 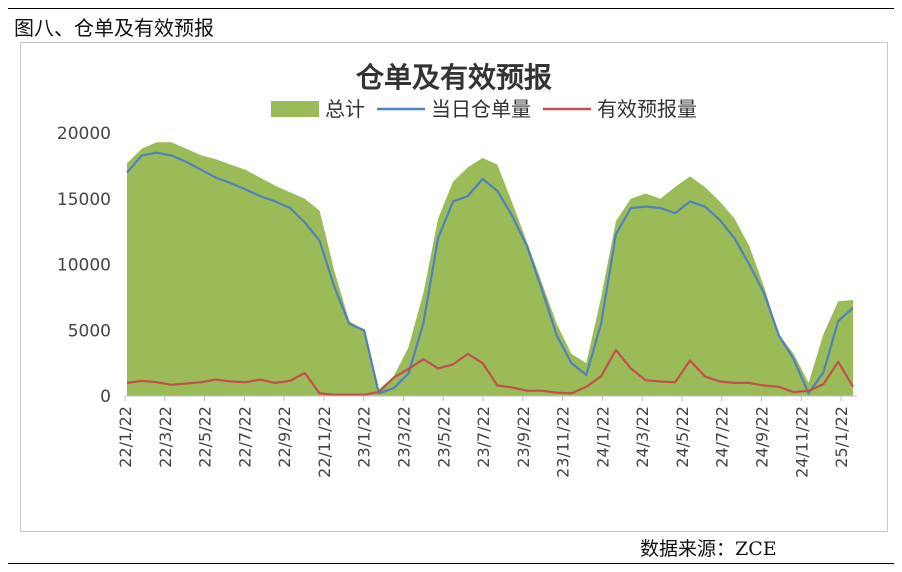 I want to click on x-tick-label: 23/7/22, so click(x=483, y=437).